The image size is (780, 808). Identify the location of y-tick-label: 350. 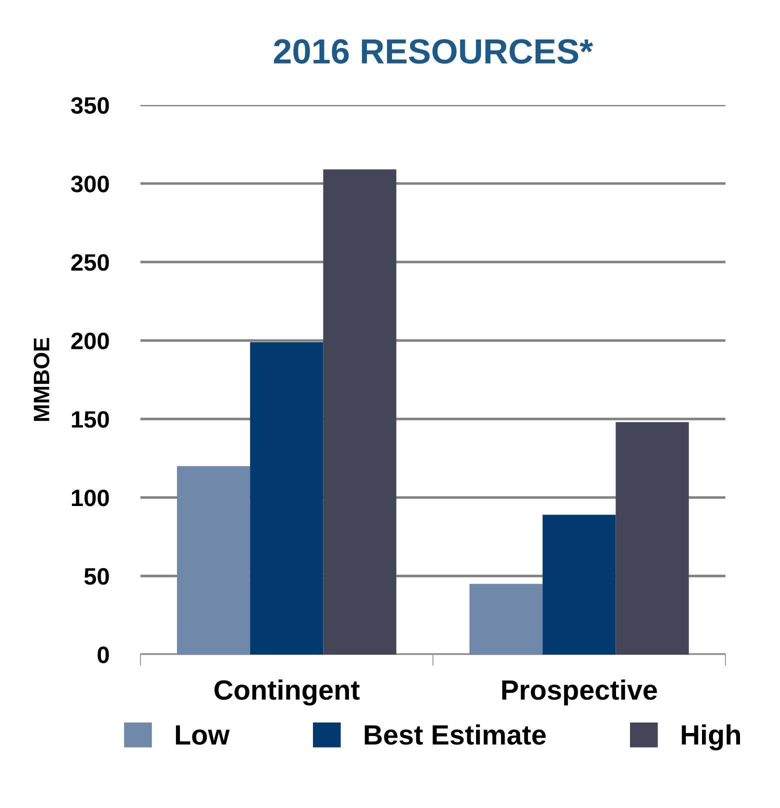
(89, 105).